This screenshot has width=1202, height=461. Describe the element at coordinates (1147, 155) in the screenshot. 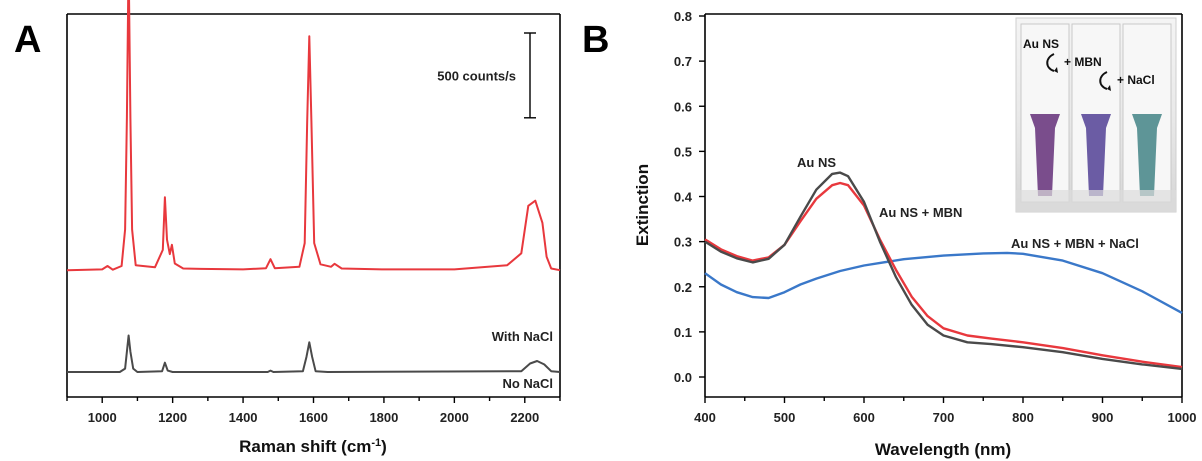

I see `cuvette-3-liquid` at that location.